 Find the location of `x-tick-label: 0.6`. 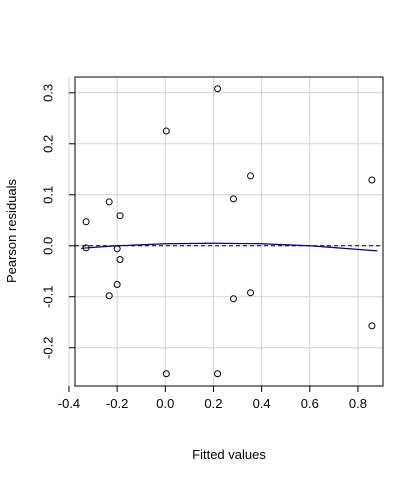

x-tick-label: 0.6 is located at coordinates (310, 403).